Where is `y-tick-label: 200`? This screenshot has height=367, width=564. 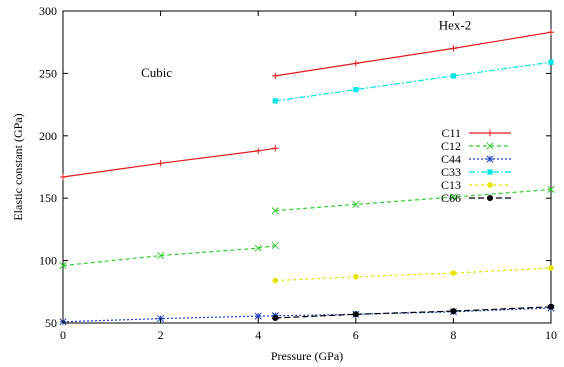 y-tick-label: 200 is located at coordinates (48, 136).